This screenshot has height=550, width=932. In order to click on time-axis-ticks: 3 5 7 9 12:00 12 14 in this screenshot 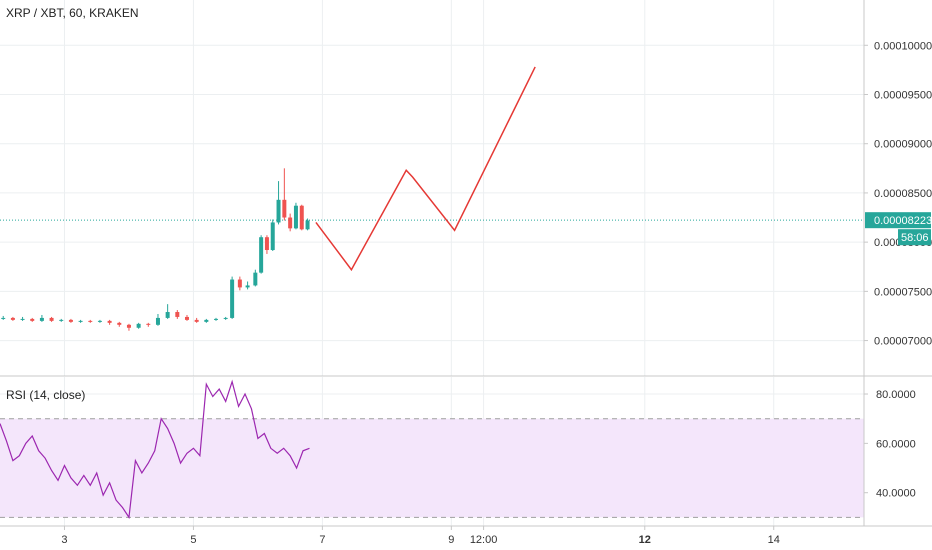, I will do `click(420, 536)`.